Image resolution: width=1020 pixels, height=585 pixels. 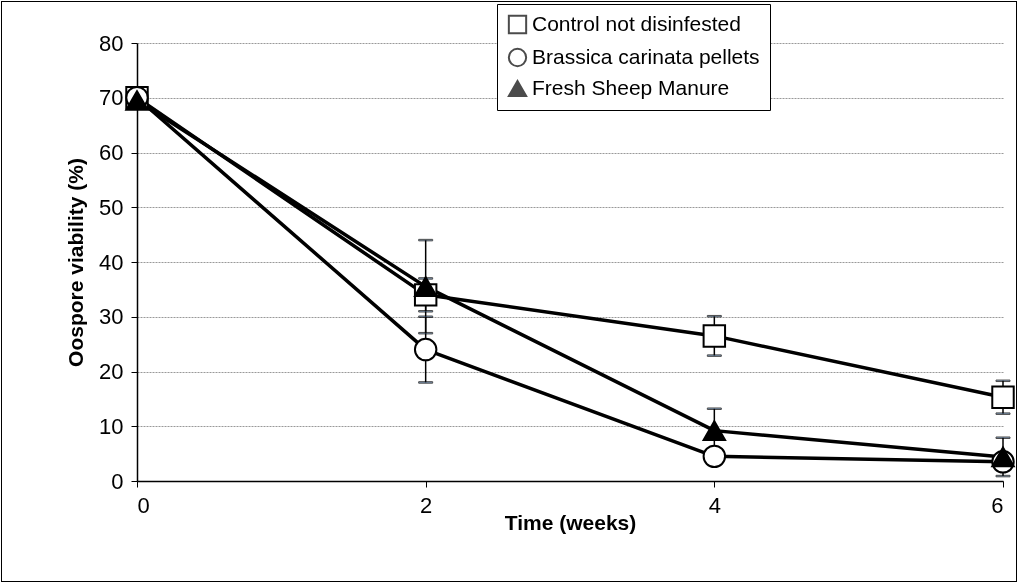 I want to click on y-tick-label: 60, so click(x=111, y=152).